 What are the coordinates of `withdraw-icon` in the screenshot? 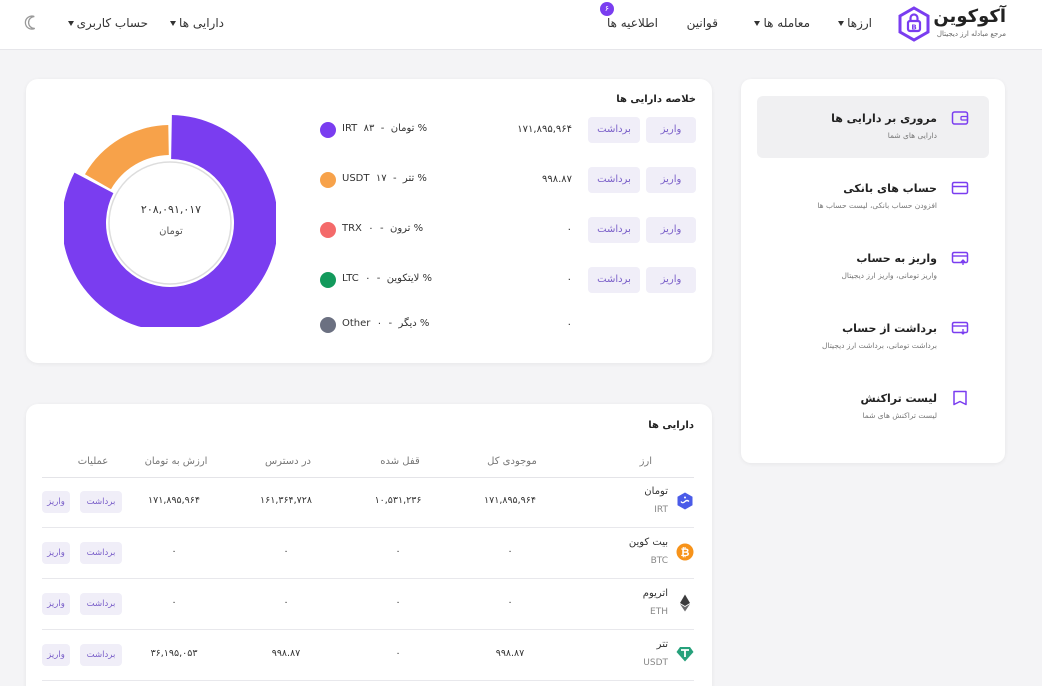 It's located at (960, 328).